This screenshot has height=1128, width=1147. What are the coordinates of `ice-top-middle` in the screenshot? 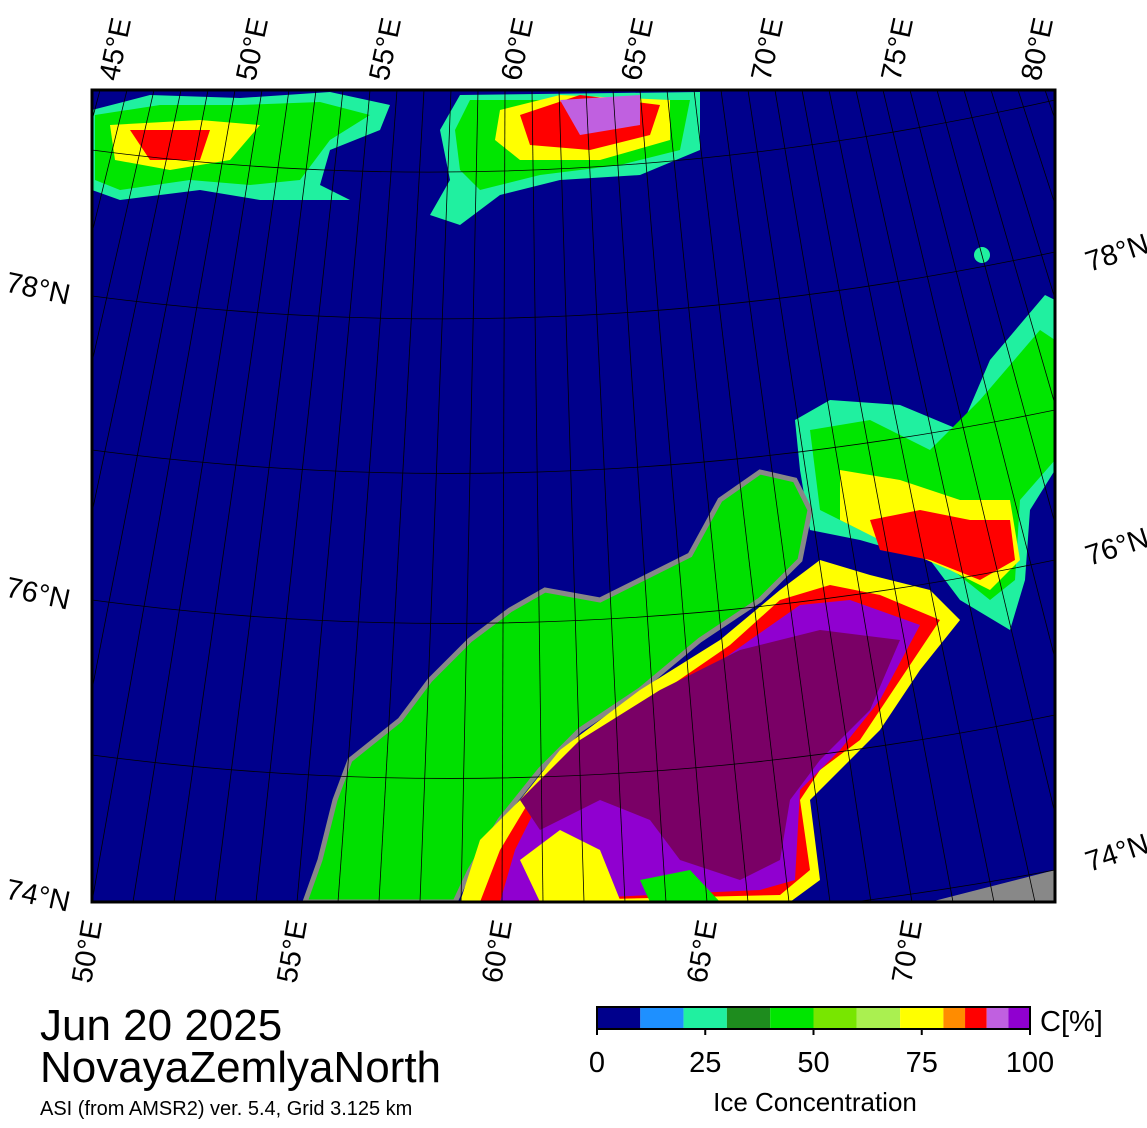 It's located at (565, 158).